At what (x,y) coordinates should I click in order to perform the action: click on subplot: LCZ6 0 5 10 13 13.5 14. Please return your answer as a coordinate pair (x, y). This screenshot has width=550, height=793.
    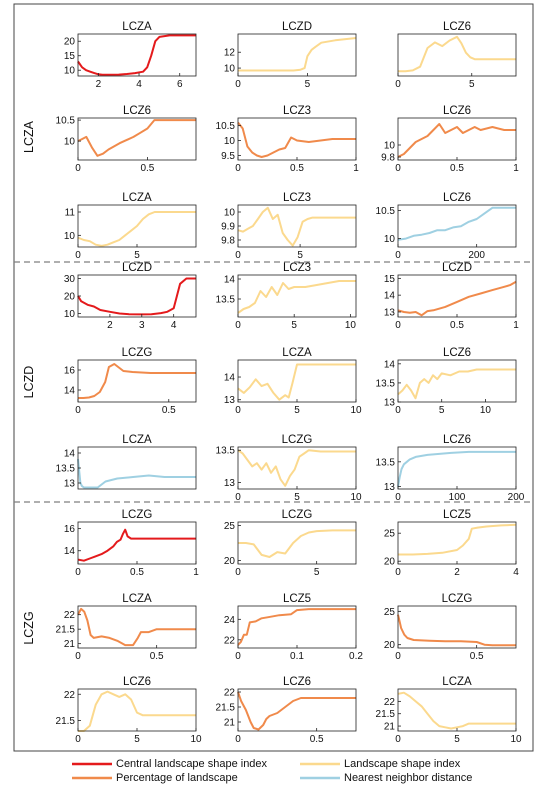
    Looking at the image, I should click on (446, 381).